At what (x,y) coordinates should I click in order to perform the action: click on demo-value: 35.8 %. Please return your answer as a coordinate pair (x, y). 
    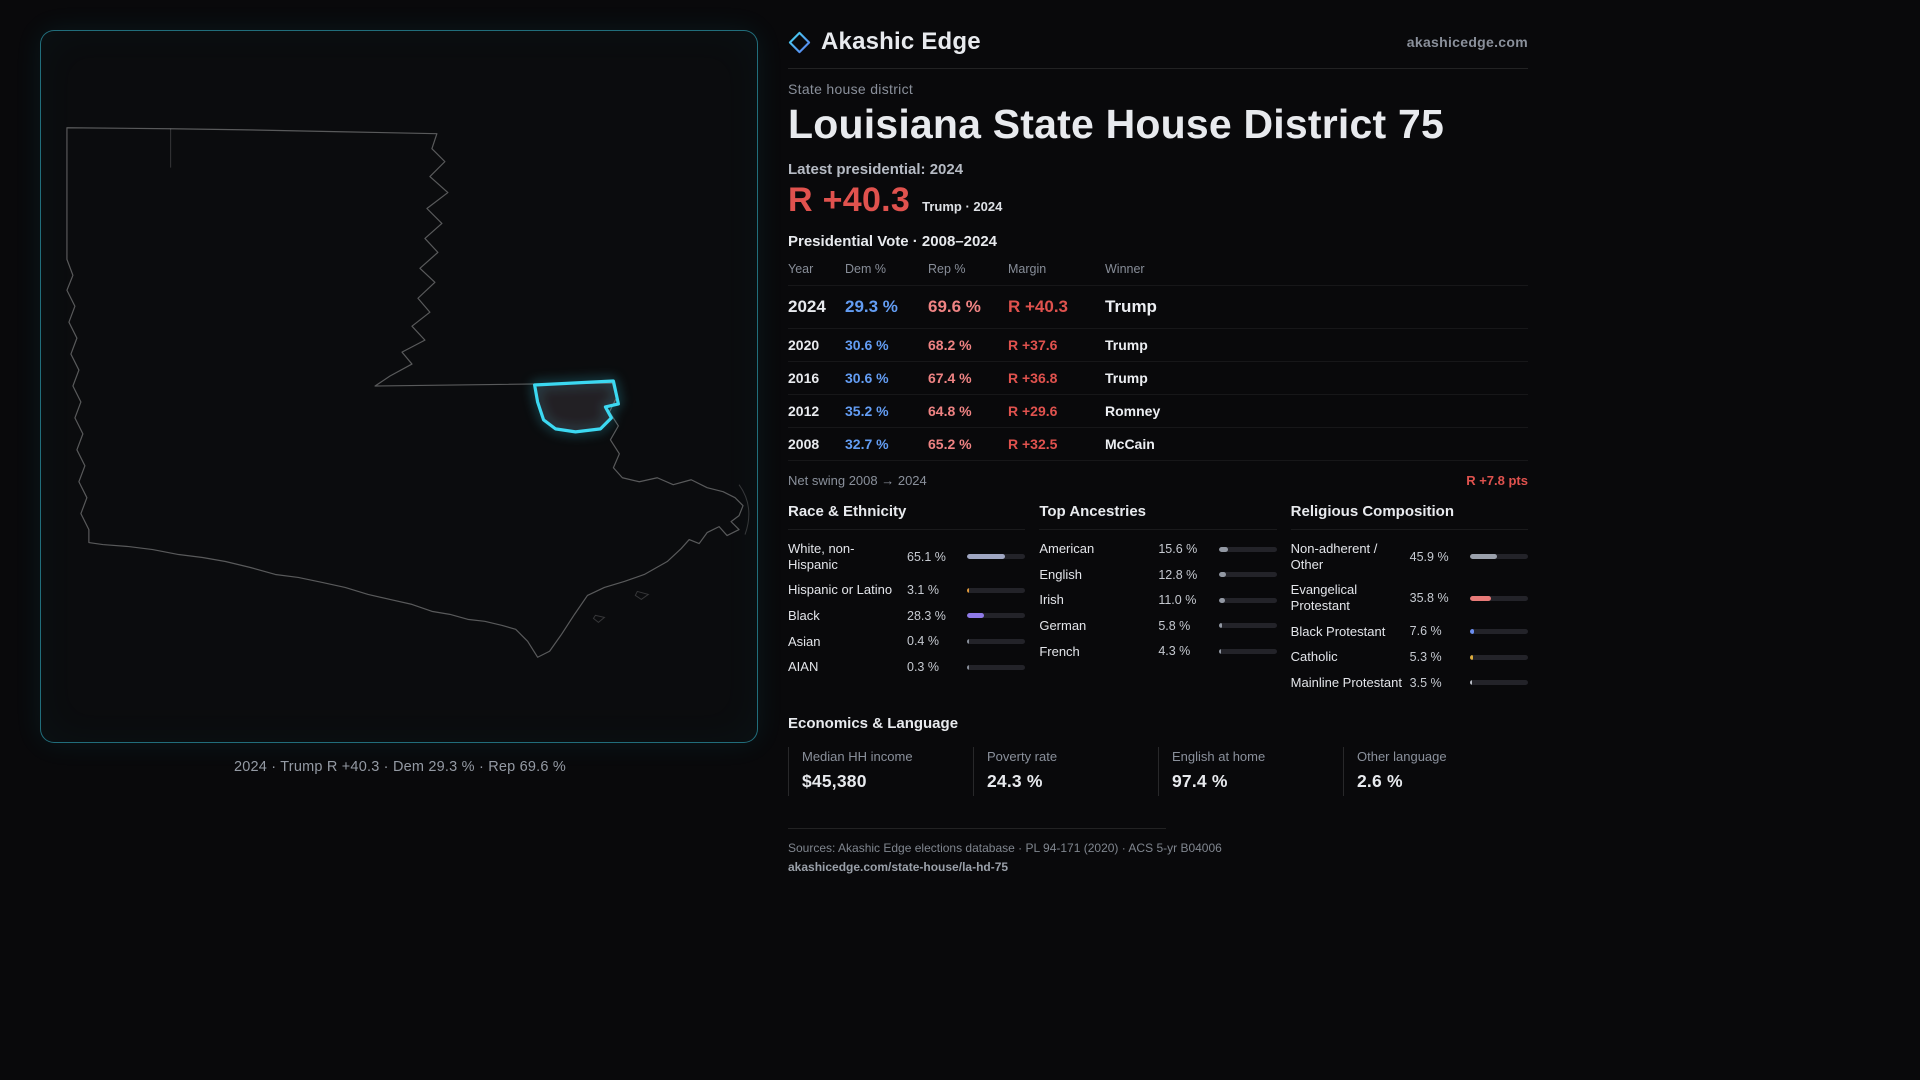
    Looking at the image, I should click on (1429, 598).